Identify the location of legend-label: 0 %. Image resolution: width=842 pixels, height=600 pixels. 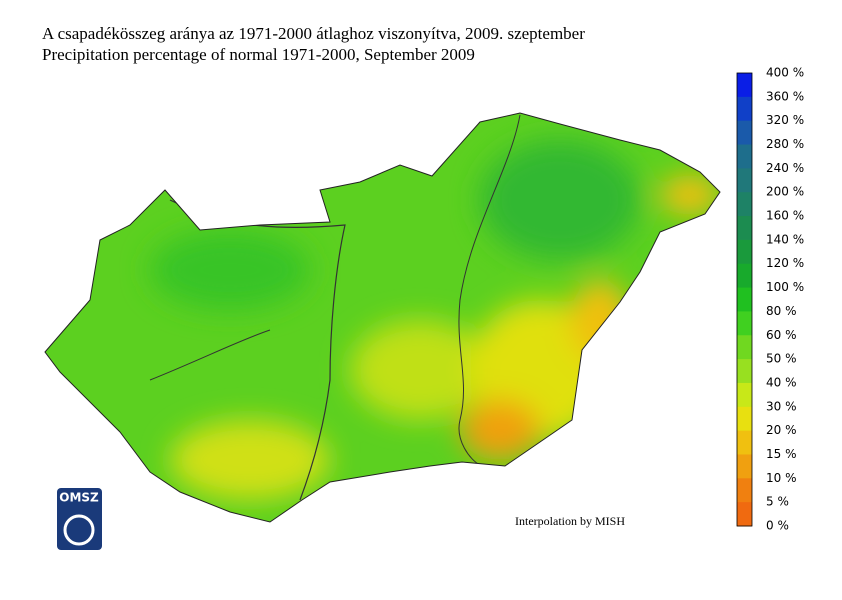
(777, 526).